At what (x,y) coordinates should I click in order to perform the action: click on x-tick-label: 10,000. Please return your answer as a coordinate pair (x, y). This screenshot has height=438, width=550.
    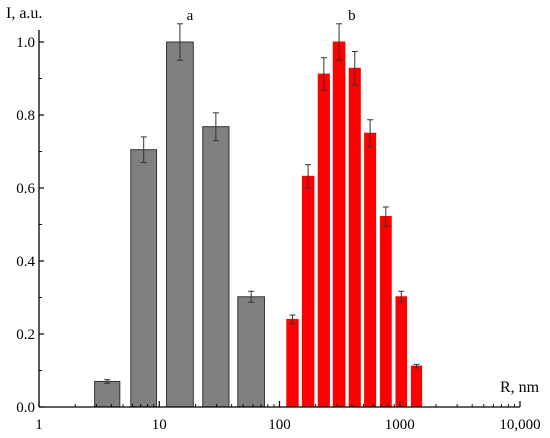
    Looking at the image, I should click on (519, 425).